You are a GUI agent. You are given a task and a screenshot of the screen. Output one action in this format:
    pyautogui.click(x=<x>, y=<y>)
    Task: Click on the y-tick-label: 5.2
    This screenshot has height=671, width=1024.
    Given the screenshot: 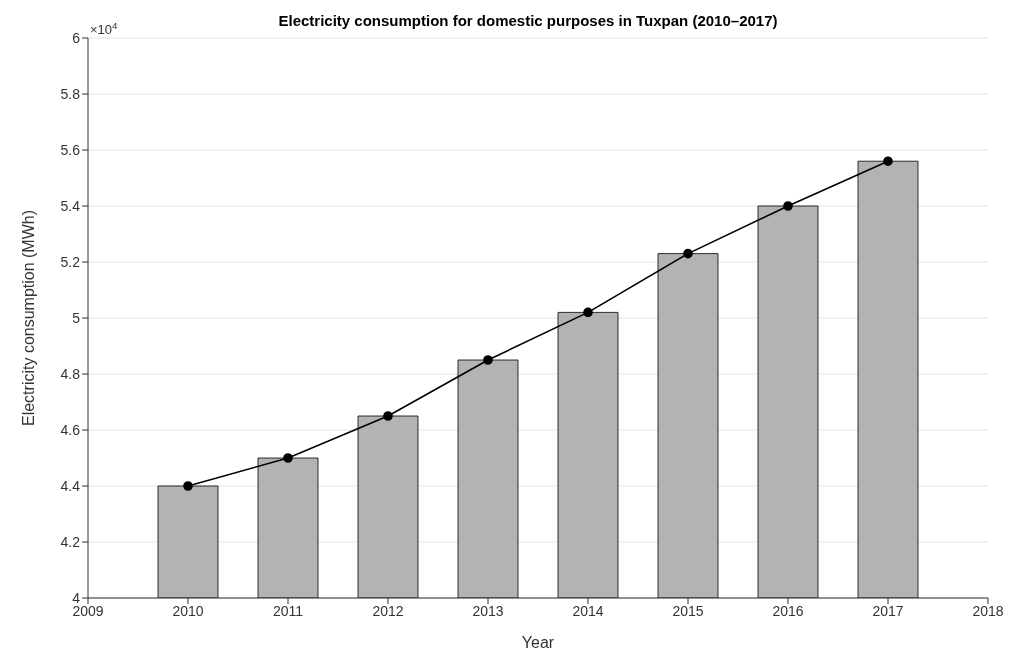 What is the action you would take?
    pyautogui.click(x=70, y=261)
    